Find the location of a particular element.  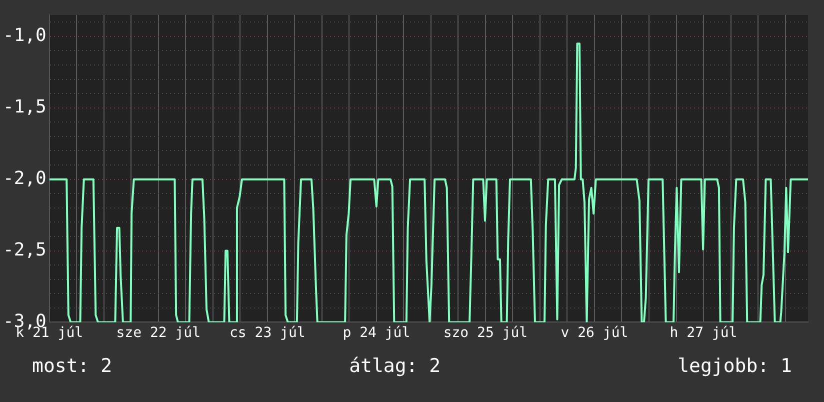

x-tick-label: cs 23 júl is located at coordinates (267, 333).